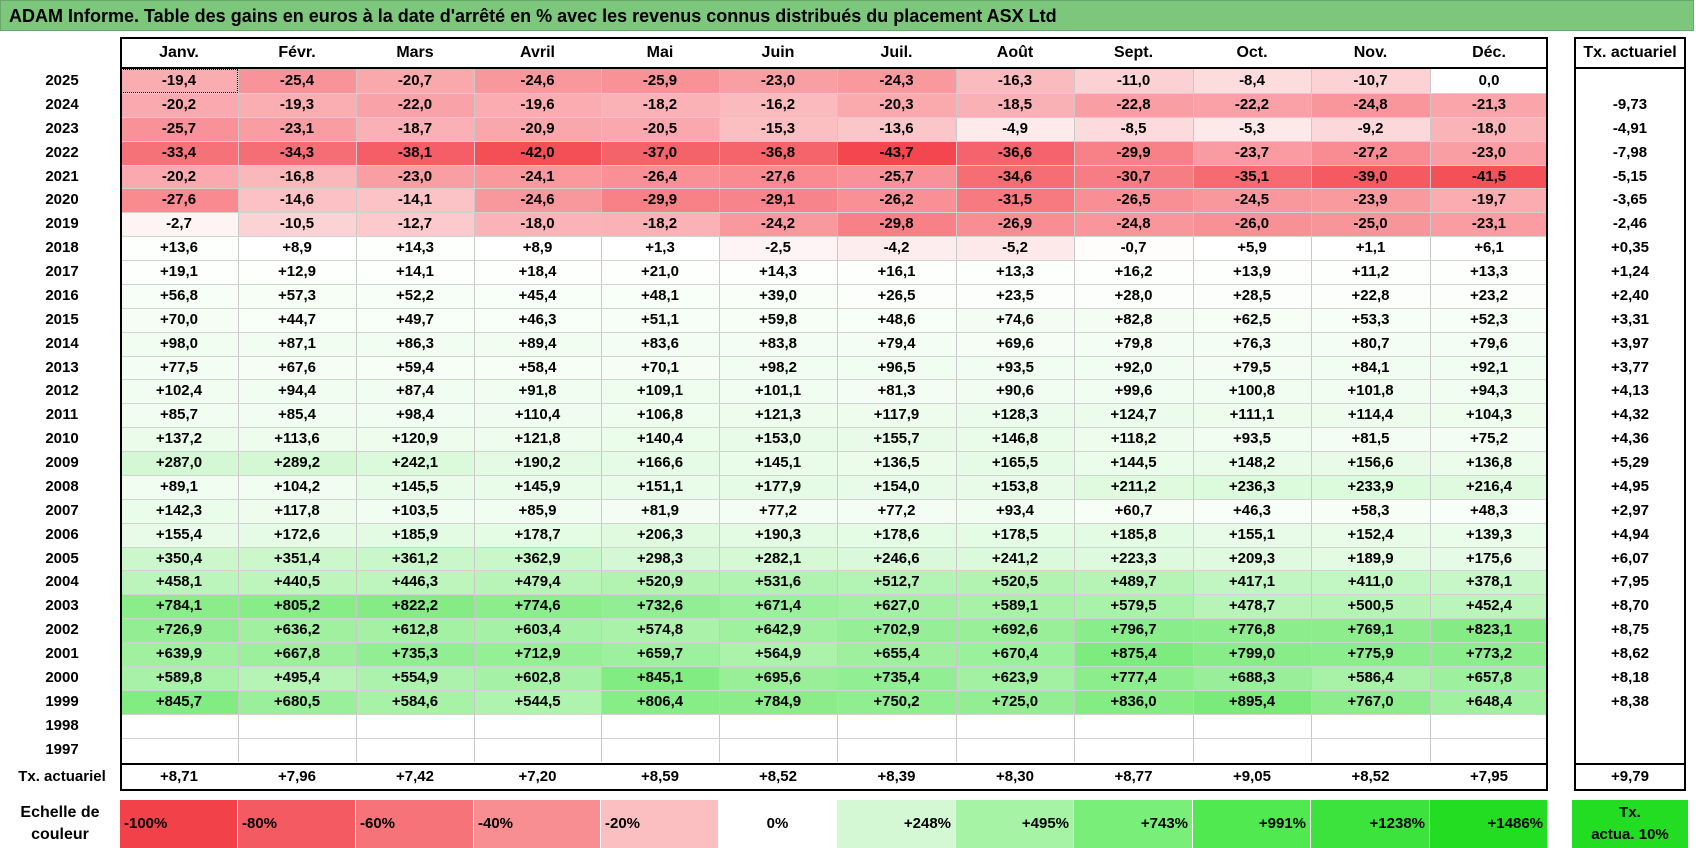  I want to click on heatmap-cell: +81,3, so click(896, 391).